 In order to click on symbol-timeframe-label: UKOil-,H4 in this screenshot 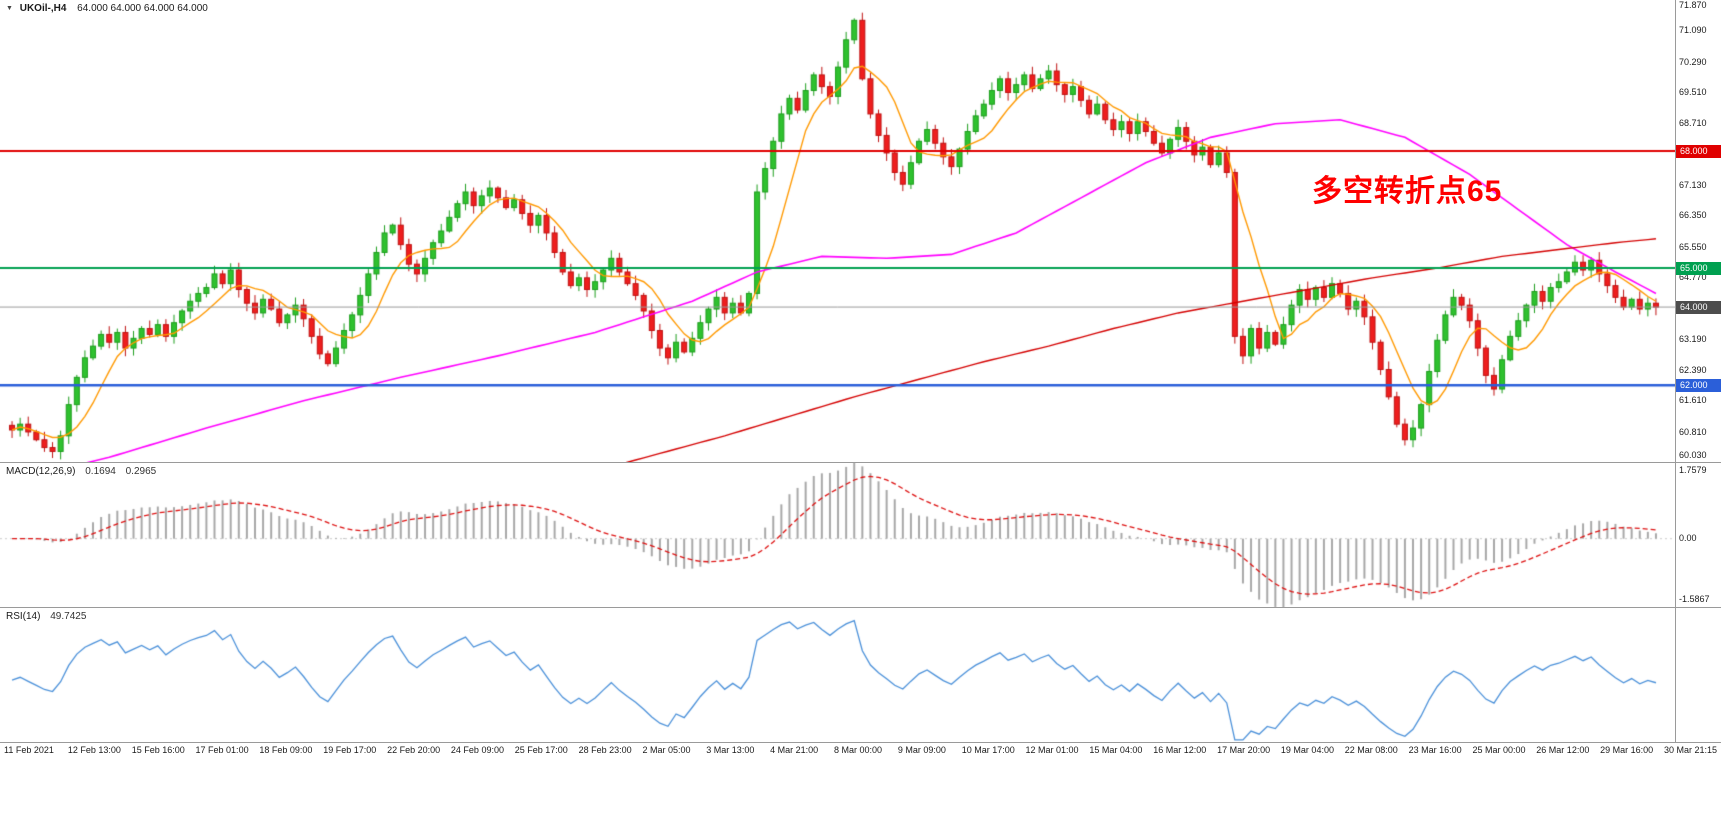, I will do `click(43, 8)`.